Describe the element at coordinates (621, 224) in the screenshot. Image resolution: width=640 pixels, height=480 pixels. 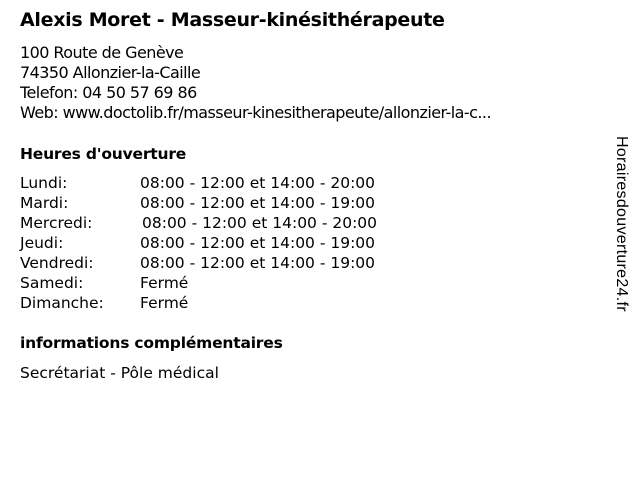
I see `site-watermark: Horairesdouverture24.fr` at that location.